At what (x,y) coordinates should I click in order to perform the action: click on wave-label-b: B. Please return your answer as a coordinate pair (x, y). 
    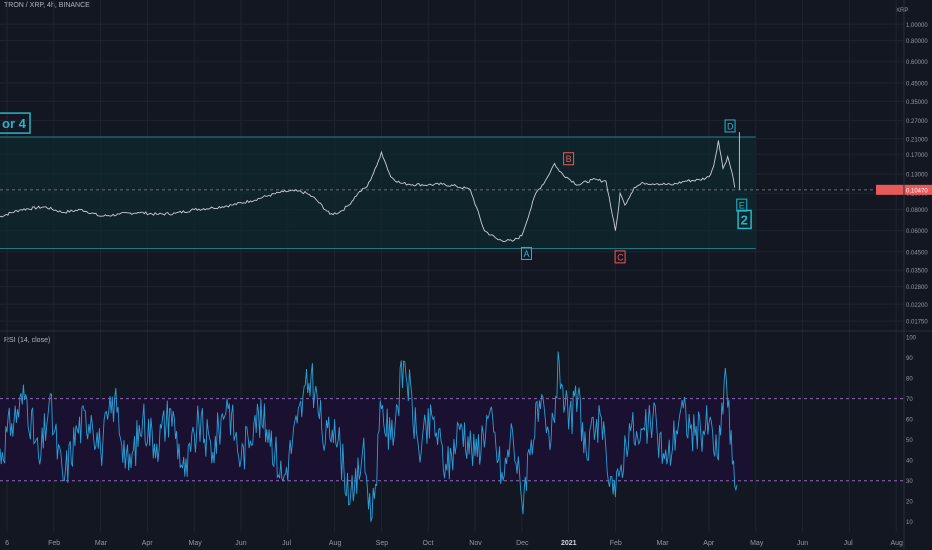
    Looking at the image, I should click on (569, 159).